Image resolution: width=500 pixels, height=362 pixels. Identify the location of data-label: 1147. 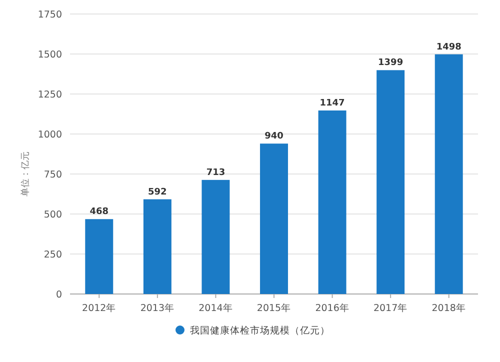
(332, 103).